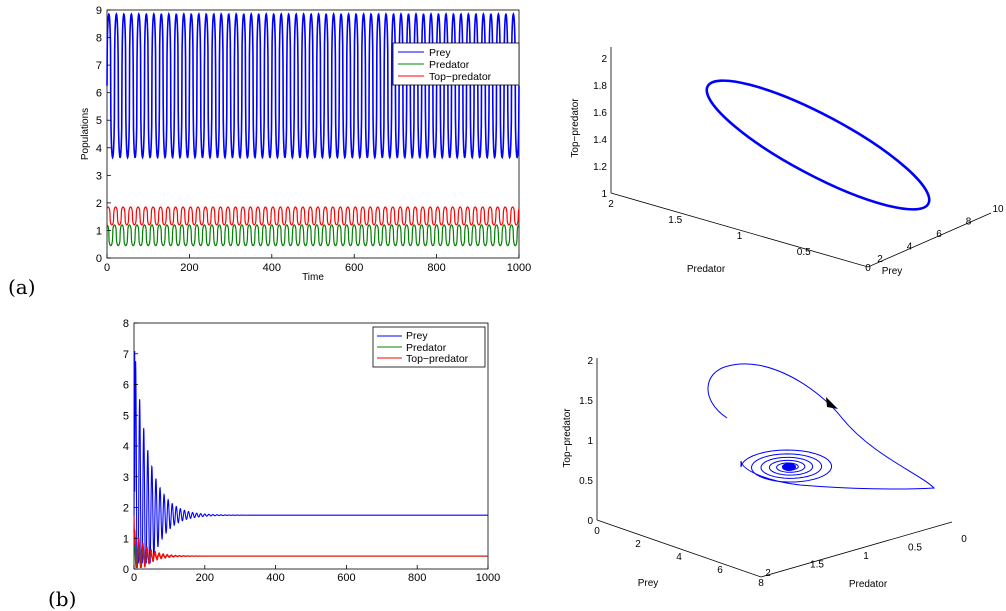 This screenshot has width=1006, height=611. I want to click on b2-focus-point, so click(789, 467).